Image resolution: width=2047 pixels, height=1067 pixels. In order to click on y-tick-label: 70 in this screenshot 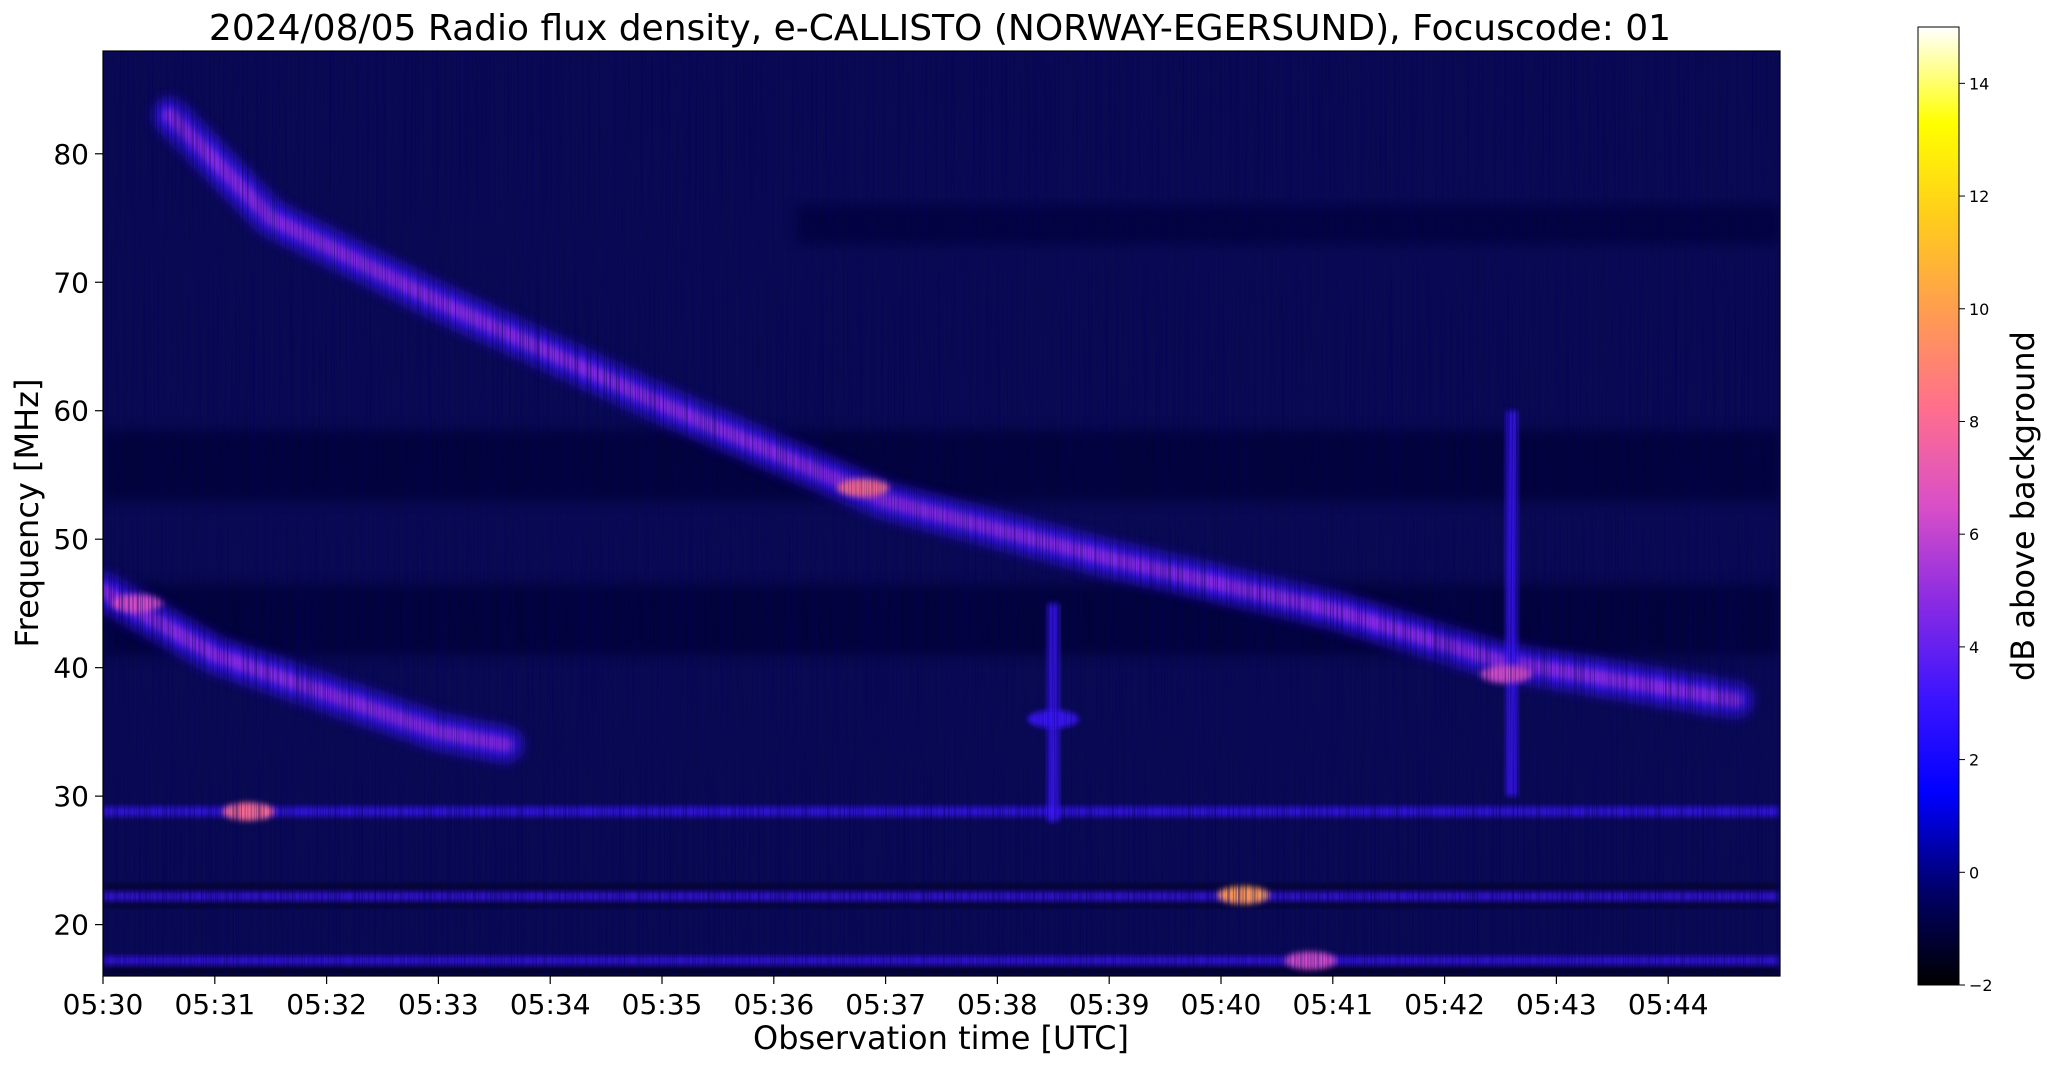, I will do `click(71, 282)`.